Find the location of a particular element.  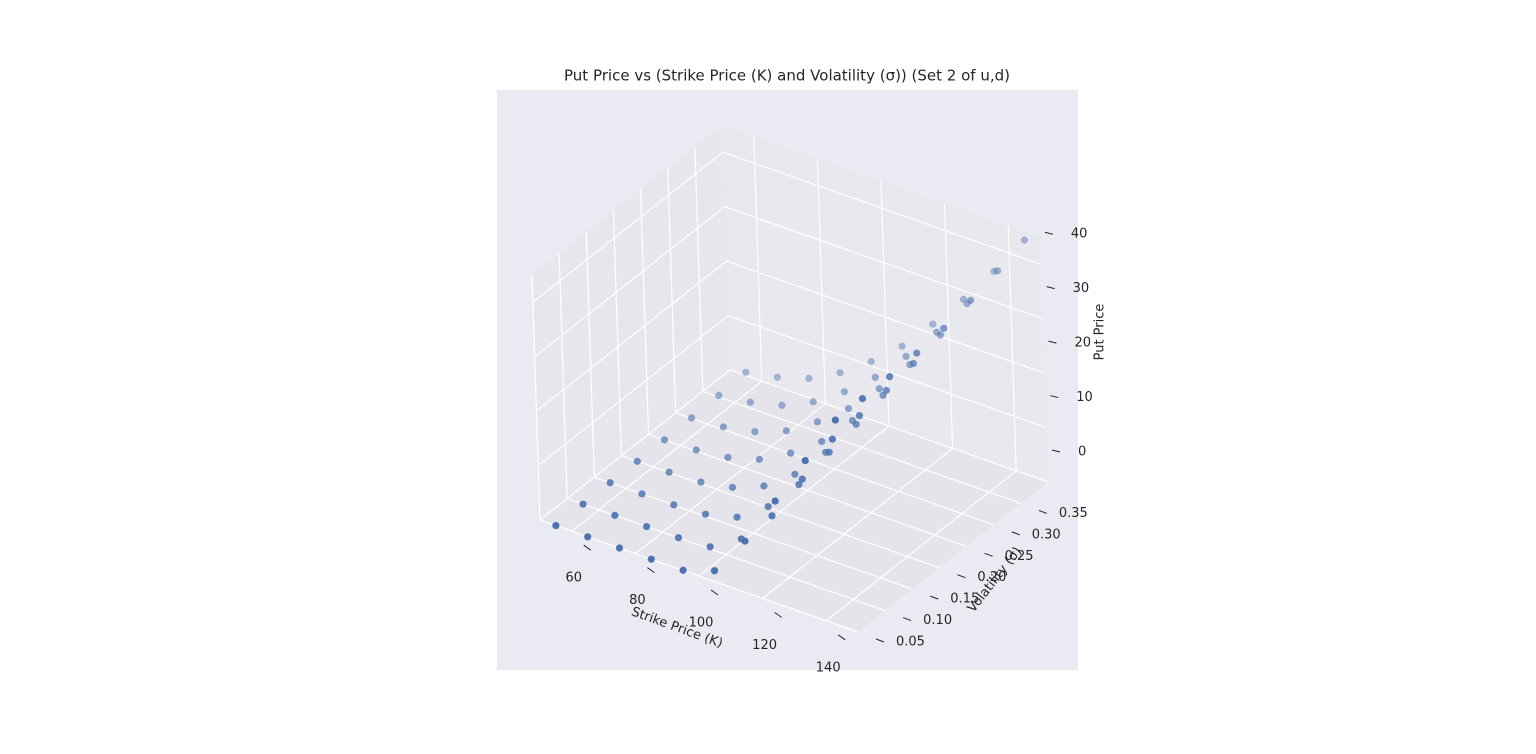

x-tick-label: 60 is located at coordinates (574, 578).